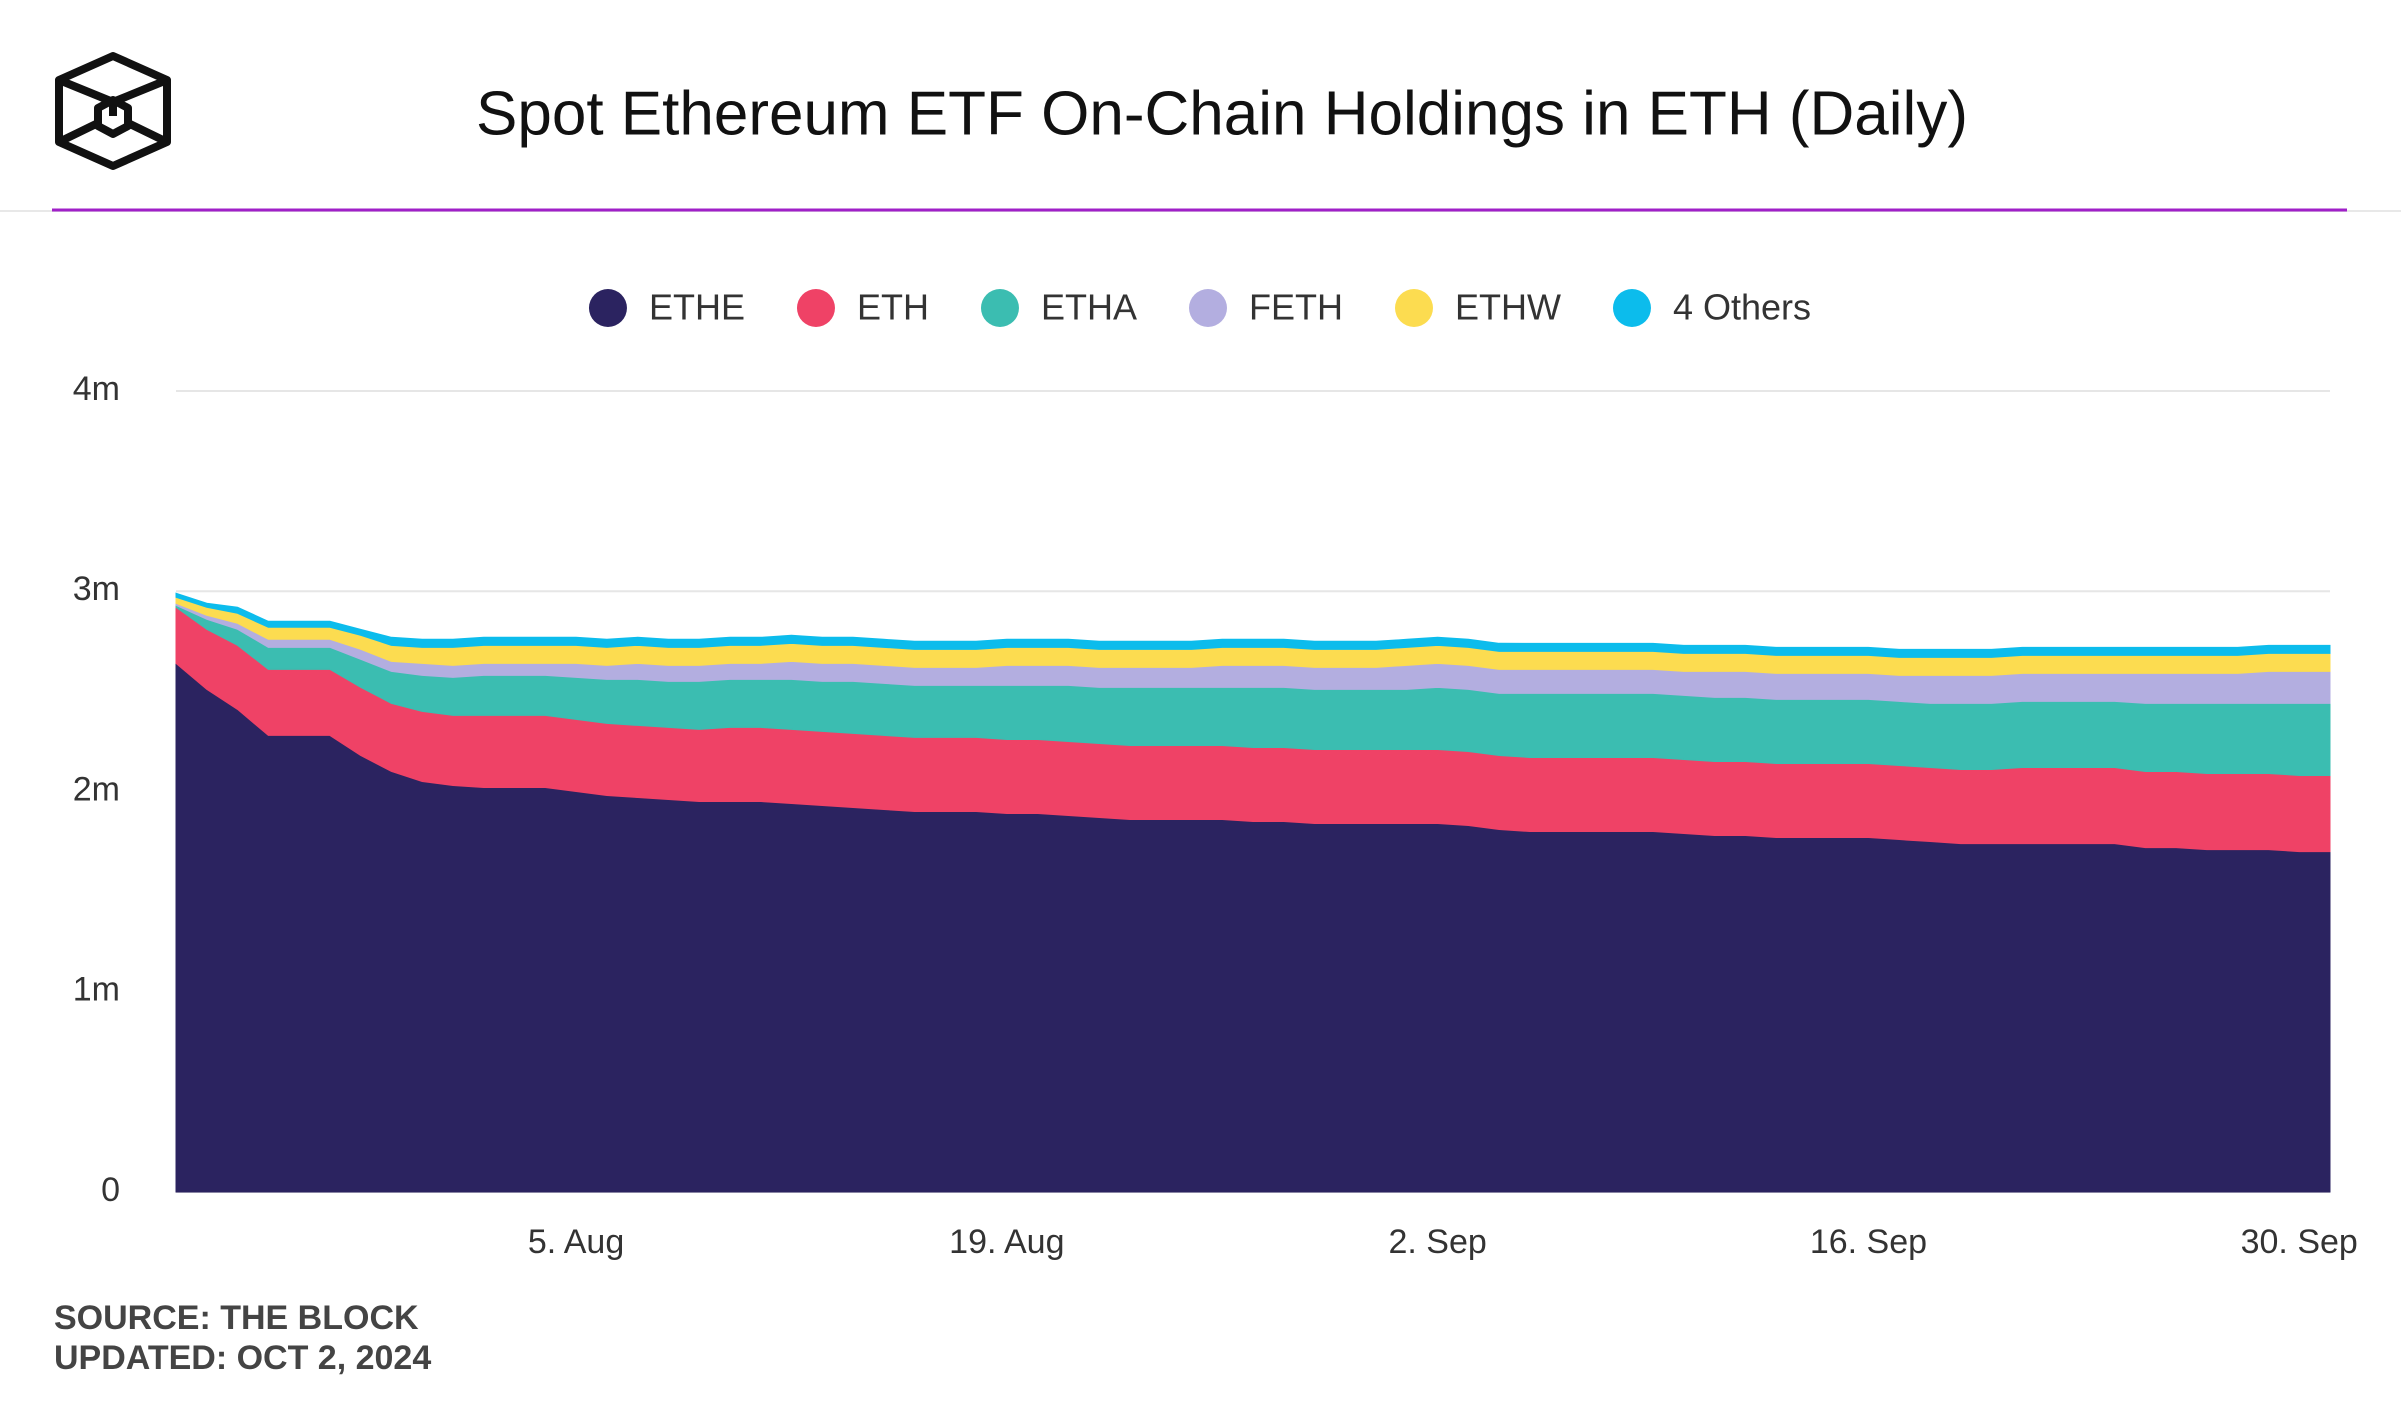 The image size is (2401, 1405). What do you see at coordinates (1742, 307) in the screenshot?
I see `legend-label: 4 Others` at bounding box center [1742, 307].